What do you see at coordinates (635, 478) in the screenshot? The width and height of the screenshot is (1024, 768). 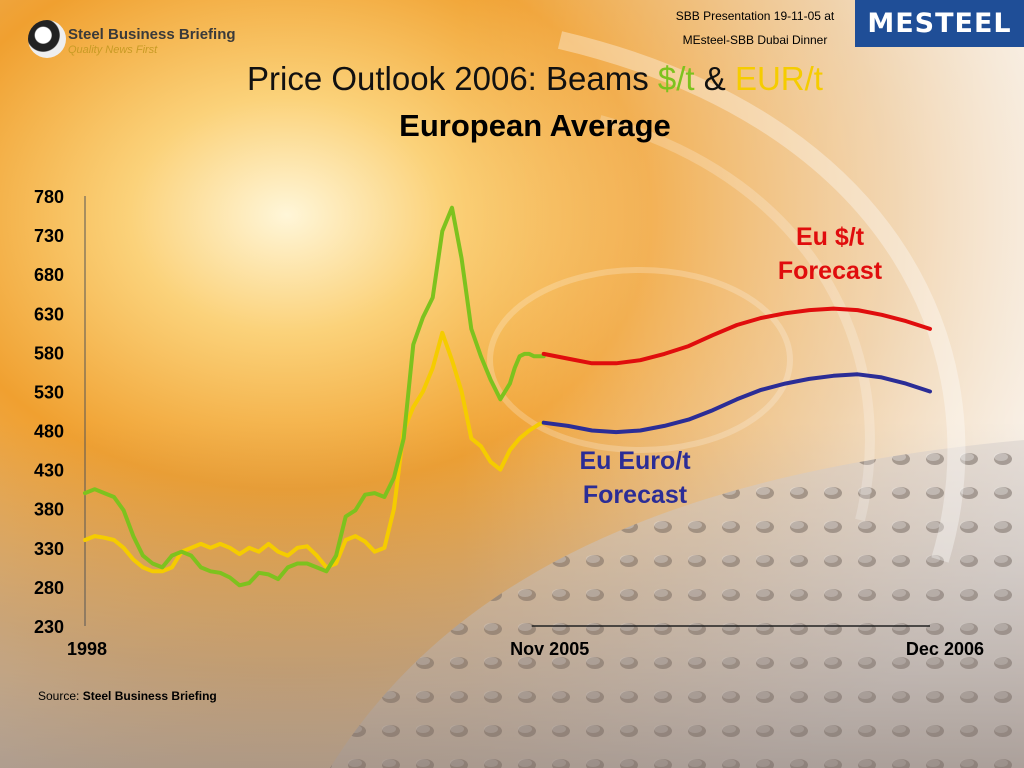 I see `eur-forecast-label: Eu Euro/t Forecast` at bounding box center [635, 478].